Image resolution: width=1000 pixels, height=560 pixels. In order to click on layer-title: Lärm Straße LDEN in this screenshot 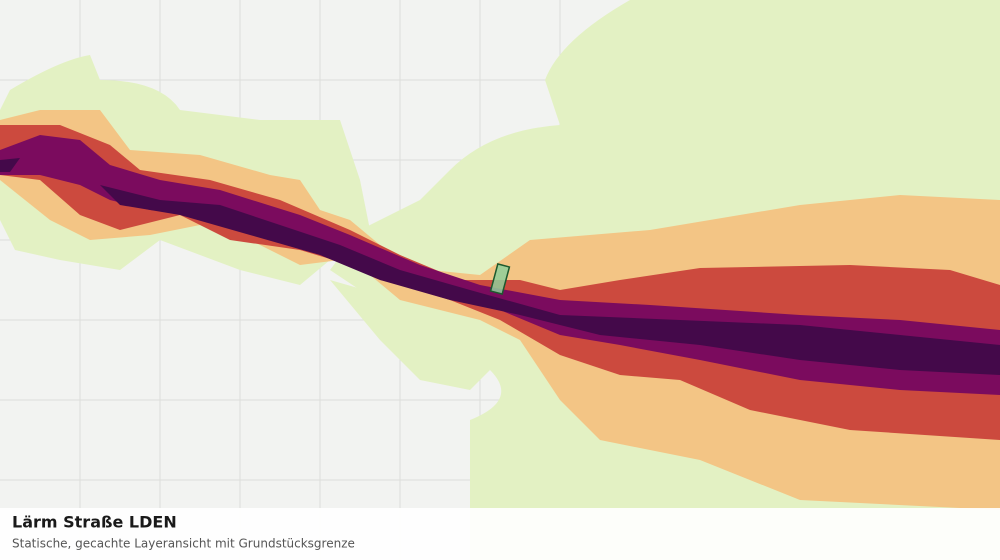, I will do `click(94, 522)`.